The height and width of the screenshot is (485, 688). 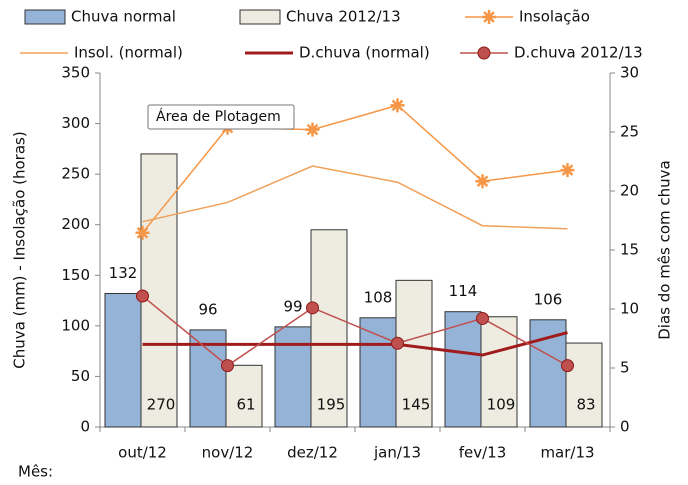 What do you see at coordinates (578, 53) in the screenshot?
I see `legend-label: D.chuva 2012/13` at bounding box center [578, 53].